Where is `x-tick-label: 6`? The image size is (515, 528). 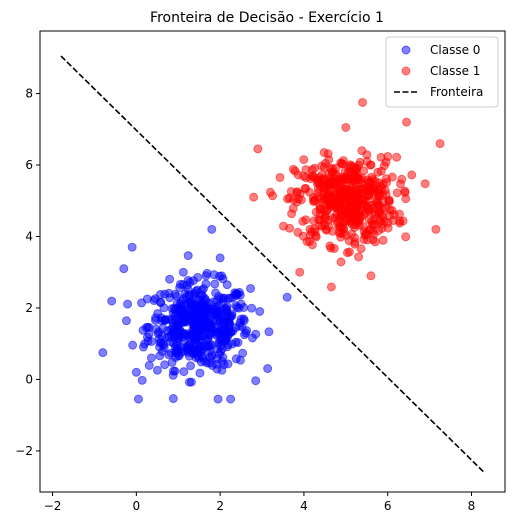
x-tick-label: 6 is located at coordinates (388, 506).